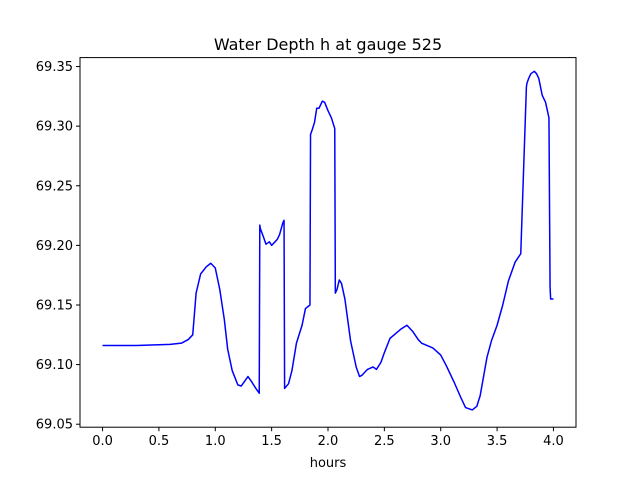 The width and height of the screenshot is (640, 484). I want to click on x-tick-label: 1.0, so click(215, 441).